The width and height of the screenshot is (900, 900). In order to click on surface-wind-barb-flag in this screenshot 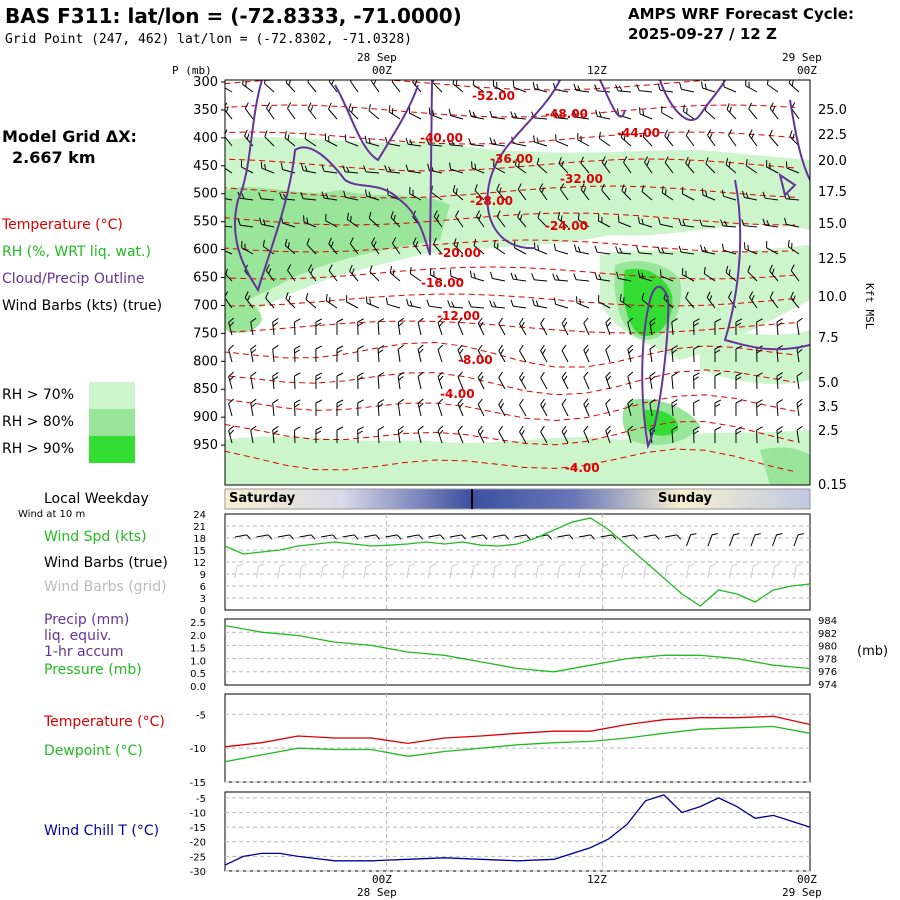, I will do `click(715, 534)`.